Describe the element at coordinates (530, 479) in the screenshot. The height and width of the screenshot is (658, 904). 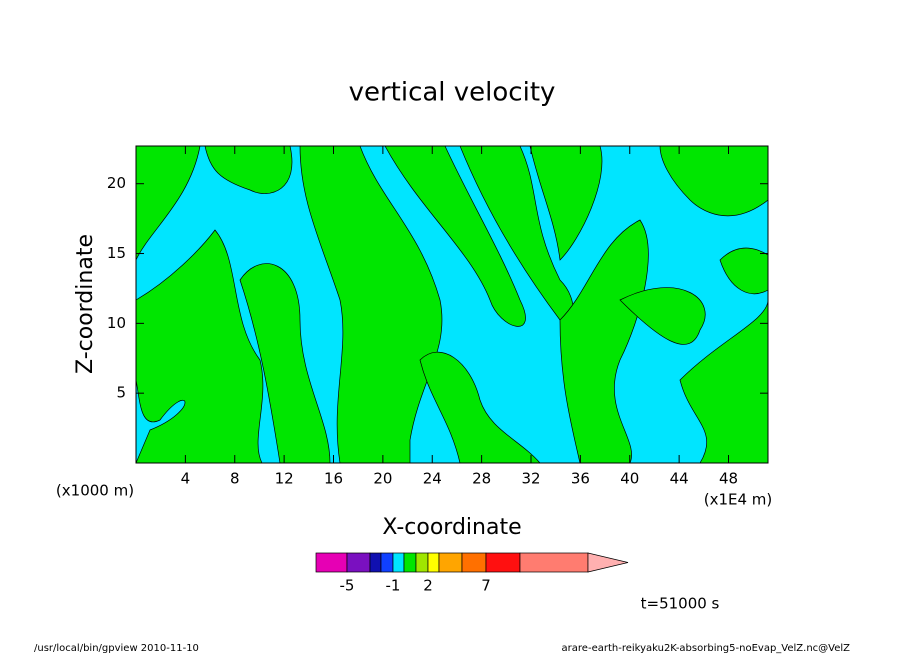
I see `x-tick-label: 32` at that location.